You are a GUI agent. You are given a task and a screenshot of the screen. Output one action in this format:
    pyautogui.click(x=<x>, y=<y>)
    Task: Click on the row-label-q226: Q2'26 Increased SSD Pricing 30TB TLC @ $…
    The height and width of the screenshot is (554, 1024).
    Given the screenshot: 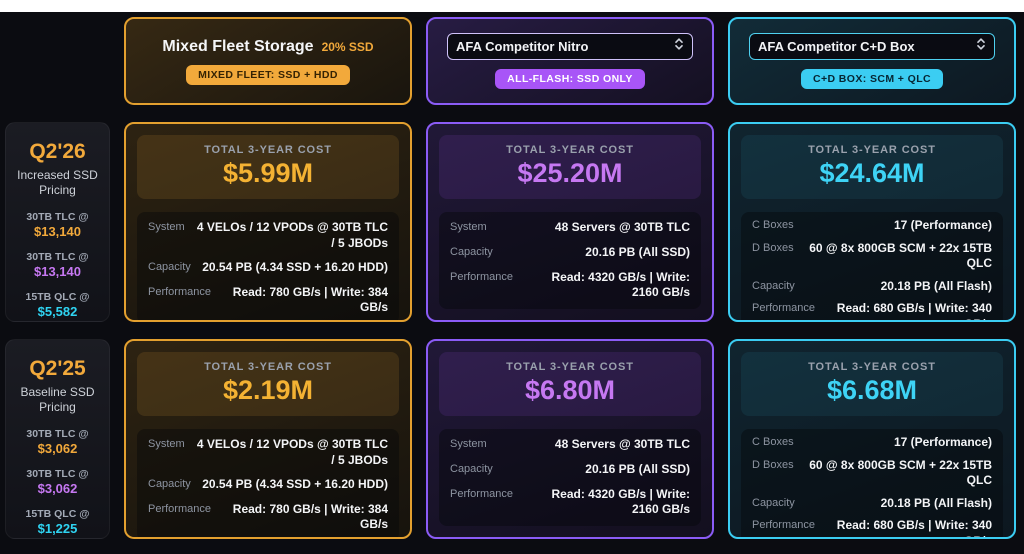 What is the action you would take?
    pyautogui.click(x=57, y=222)
    